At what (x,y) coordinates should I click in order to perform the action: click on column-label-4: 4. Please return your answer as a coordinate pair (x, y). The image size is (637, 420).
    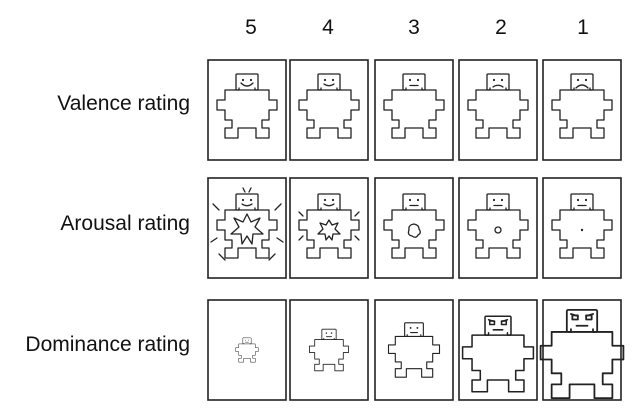
    Looking at the image, I should click on (328, 27).